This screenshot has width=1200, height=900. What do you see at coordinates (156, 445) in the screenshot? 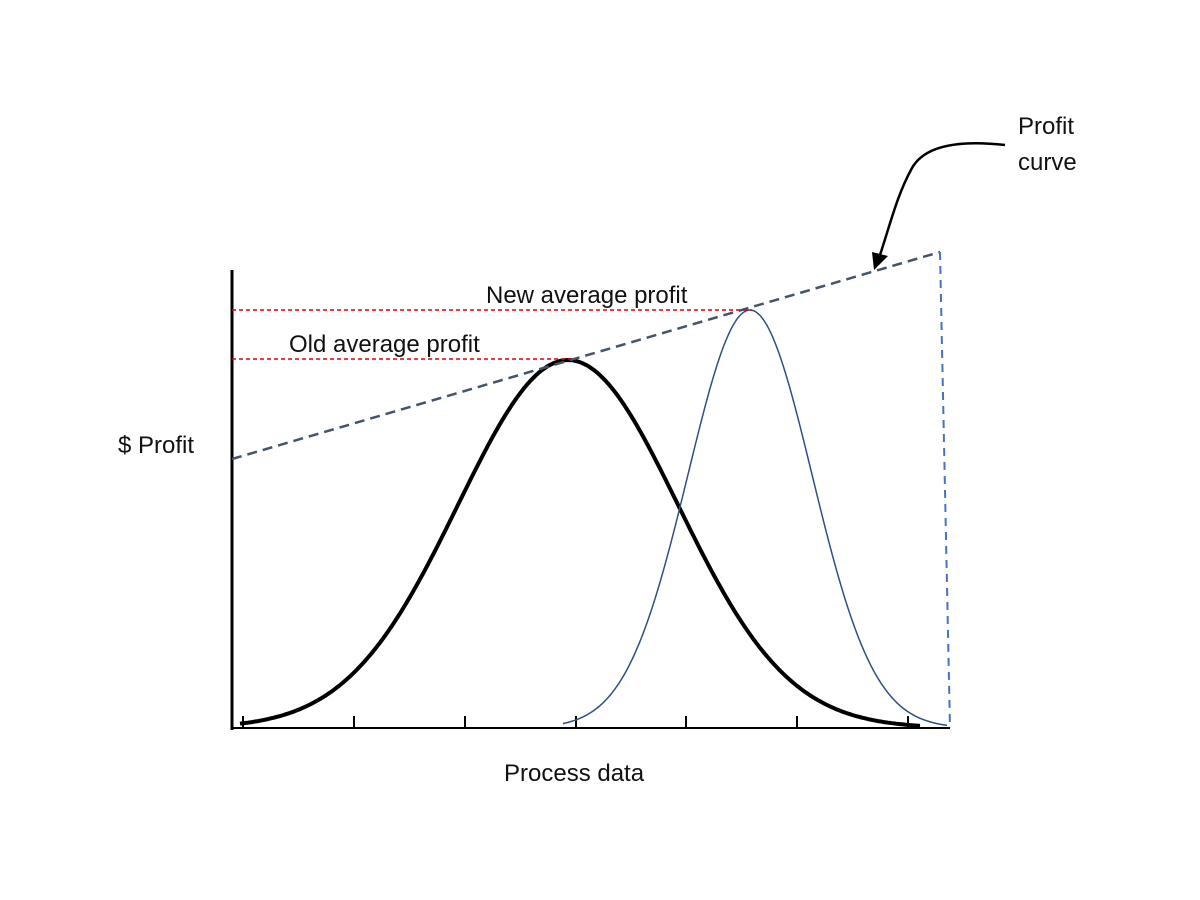
I see `y-axis-label: $ Profit` at bounding box center [156, 445].